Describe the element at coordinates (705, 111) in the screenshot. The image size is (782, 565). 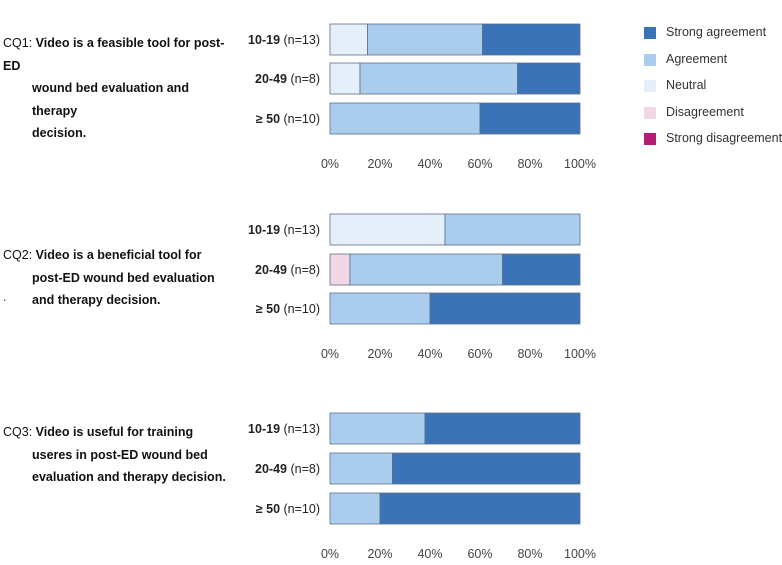
I see `legend-label: Disagreement` at that location.